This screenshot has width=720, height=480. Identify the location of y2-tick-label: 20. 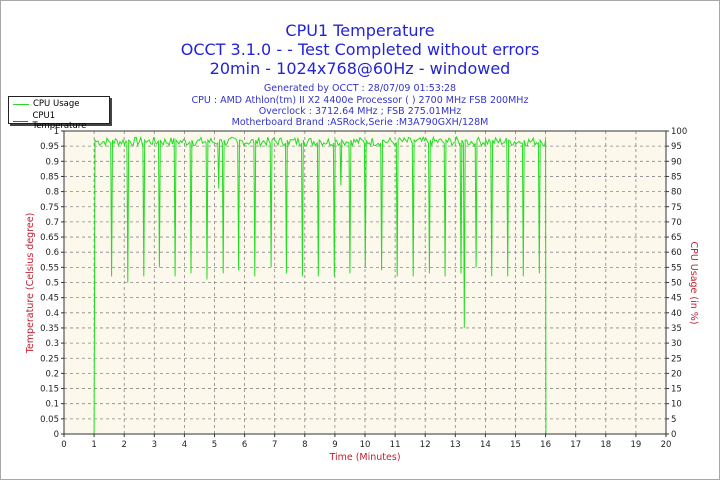
(676, 374).